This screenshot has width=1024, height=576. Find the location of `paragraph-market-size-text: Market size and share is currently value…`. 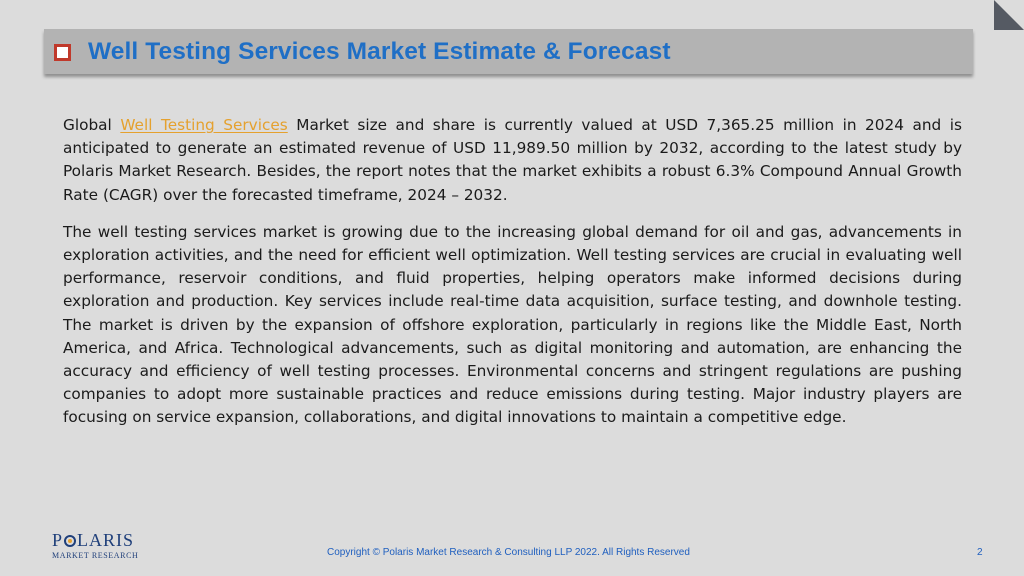

paragraph-market-size-text: Market size and share is currently value… is located at coordinates (512, 160).